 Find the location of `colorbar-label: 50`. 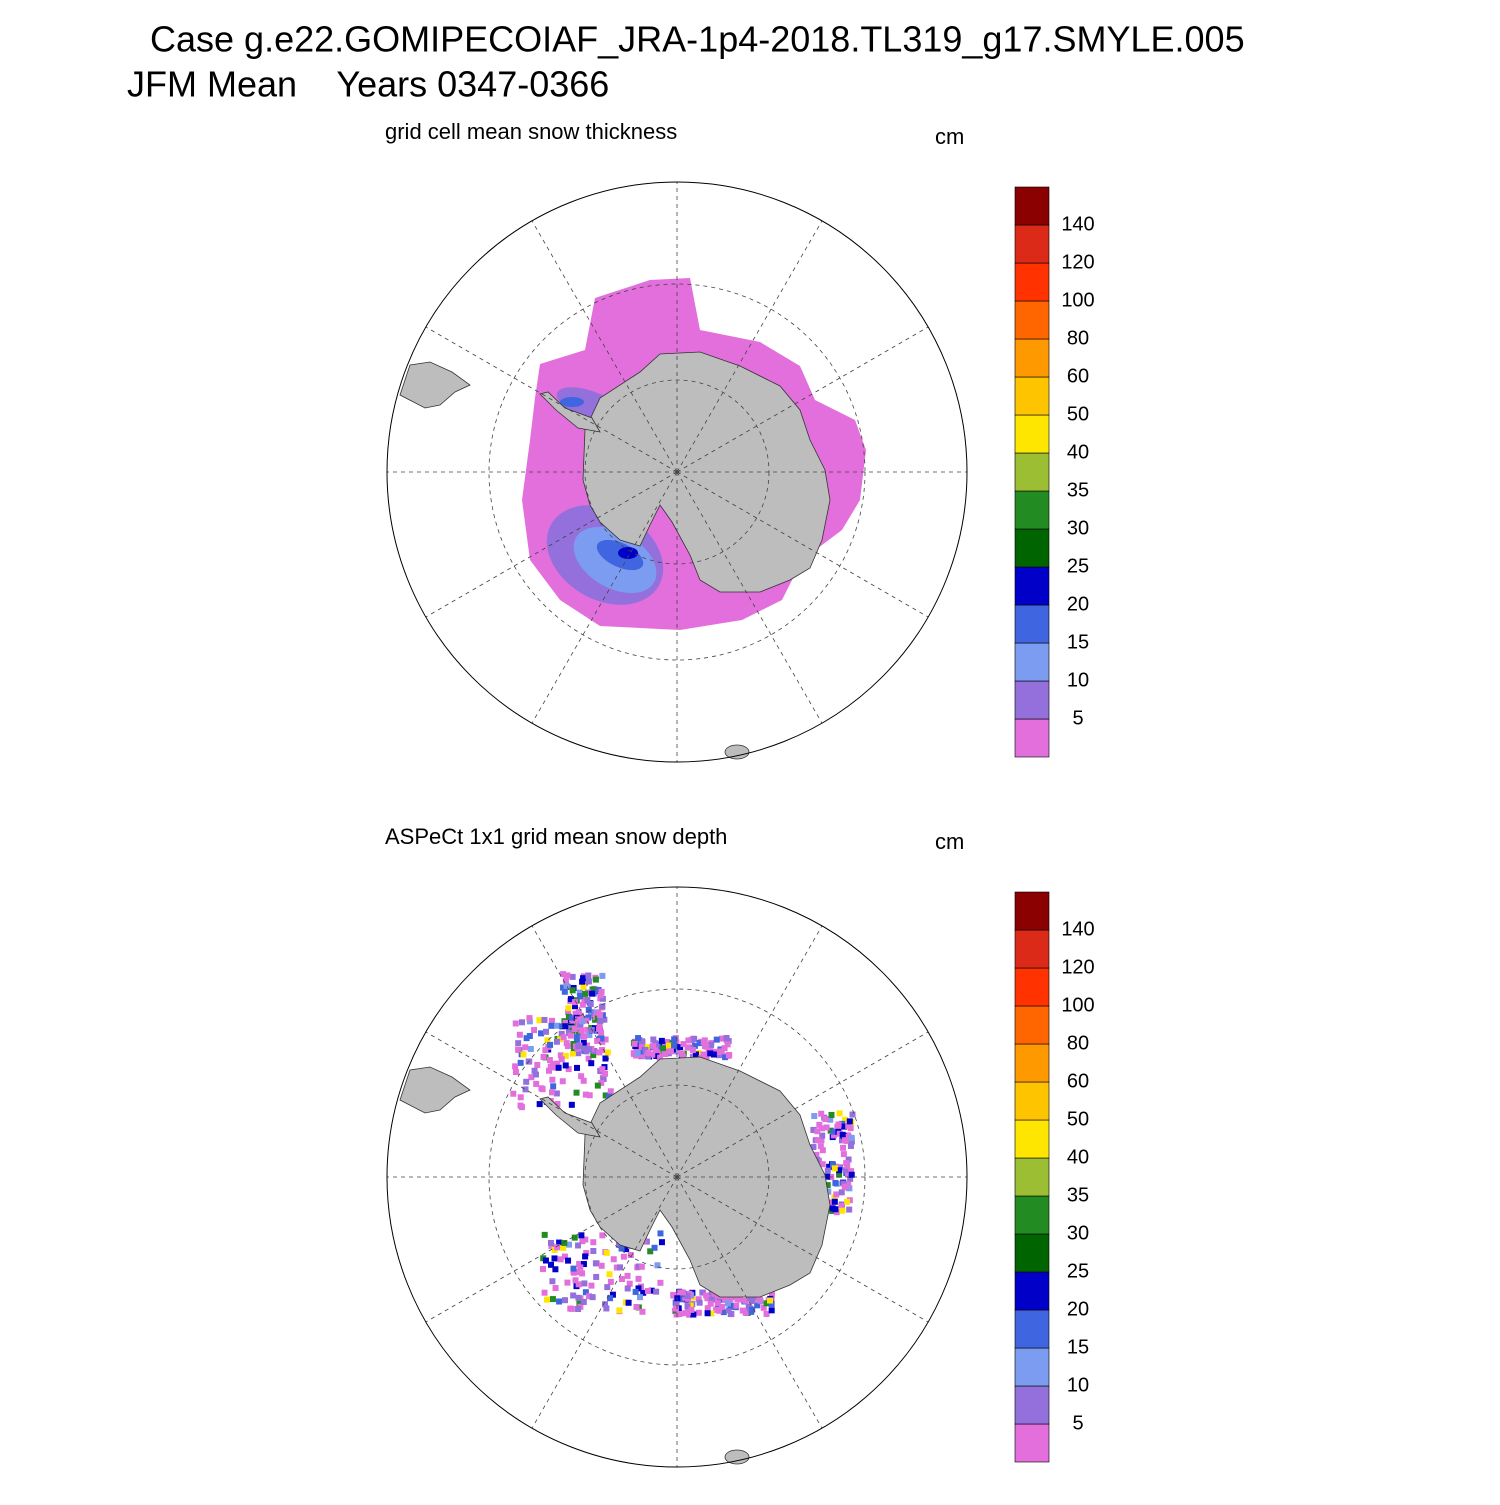

colorbar-label: 50 is located at coordinates (1078, 1119).